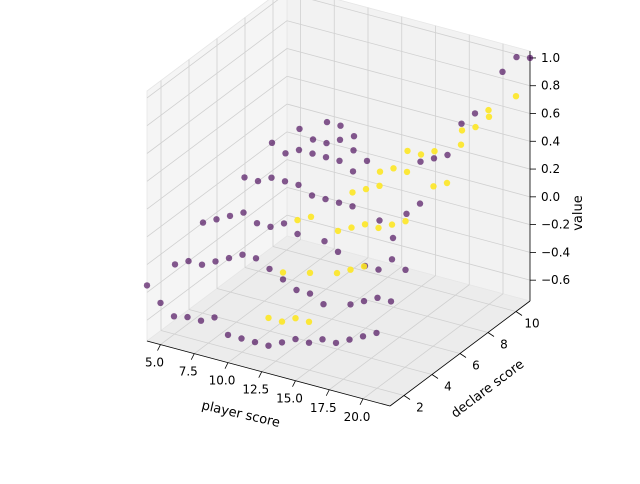 This screenshot has width=640, height=484. What do you see at coordinates (407, 397) in the screenshot?
I see `y-tick-mark` at bounding box center [407, 397].